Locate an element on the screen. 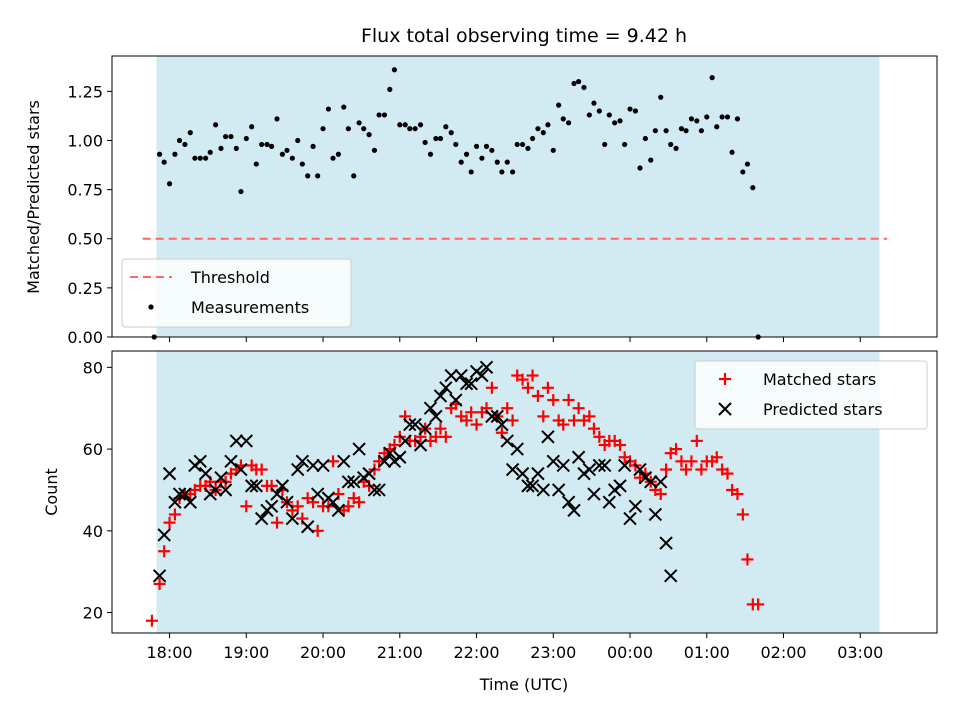  top-y-tick-label: 0.50 is located at coordinates (85, 239).